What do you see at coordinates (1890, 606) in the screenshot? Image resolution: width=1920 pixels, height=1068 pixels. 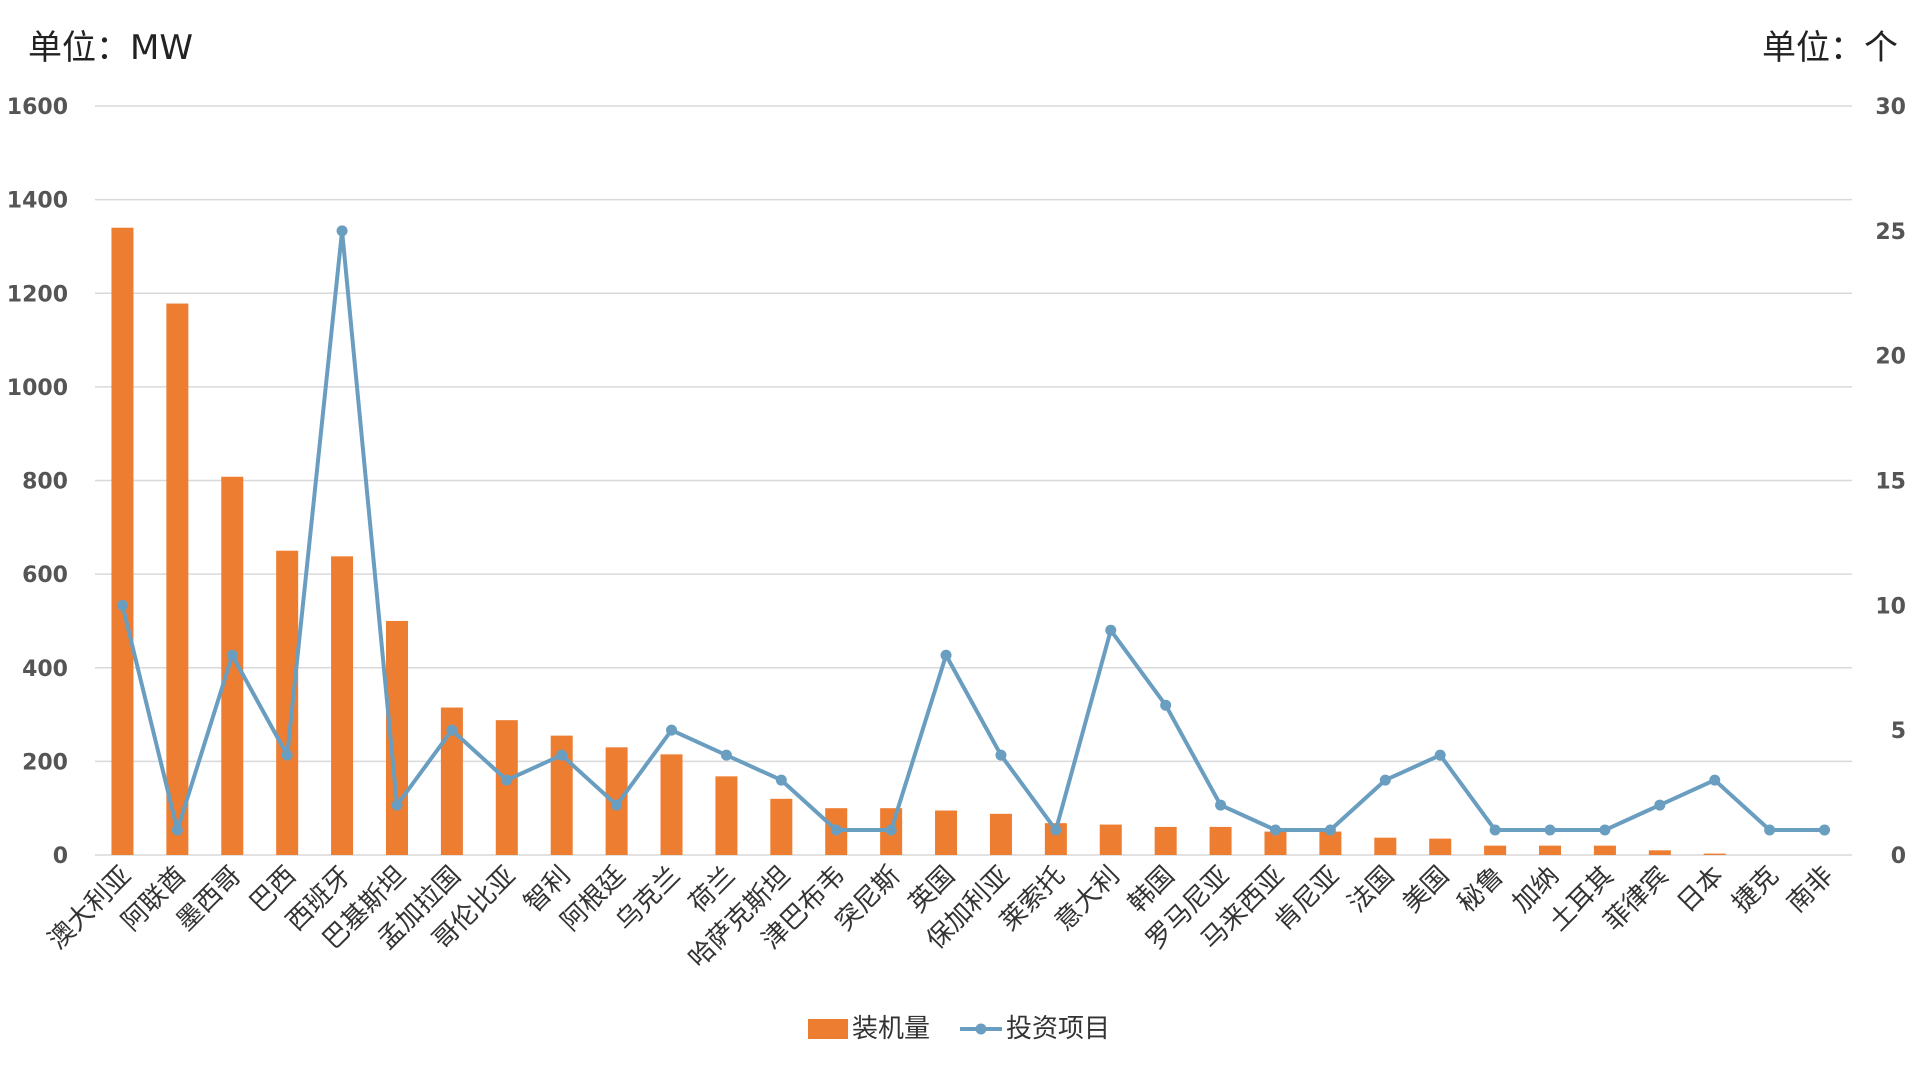 I see `right-axis-tick-label: 10` at bounding box center [1890, 606].